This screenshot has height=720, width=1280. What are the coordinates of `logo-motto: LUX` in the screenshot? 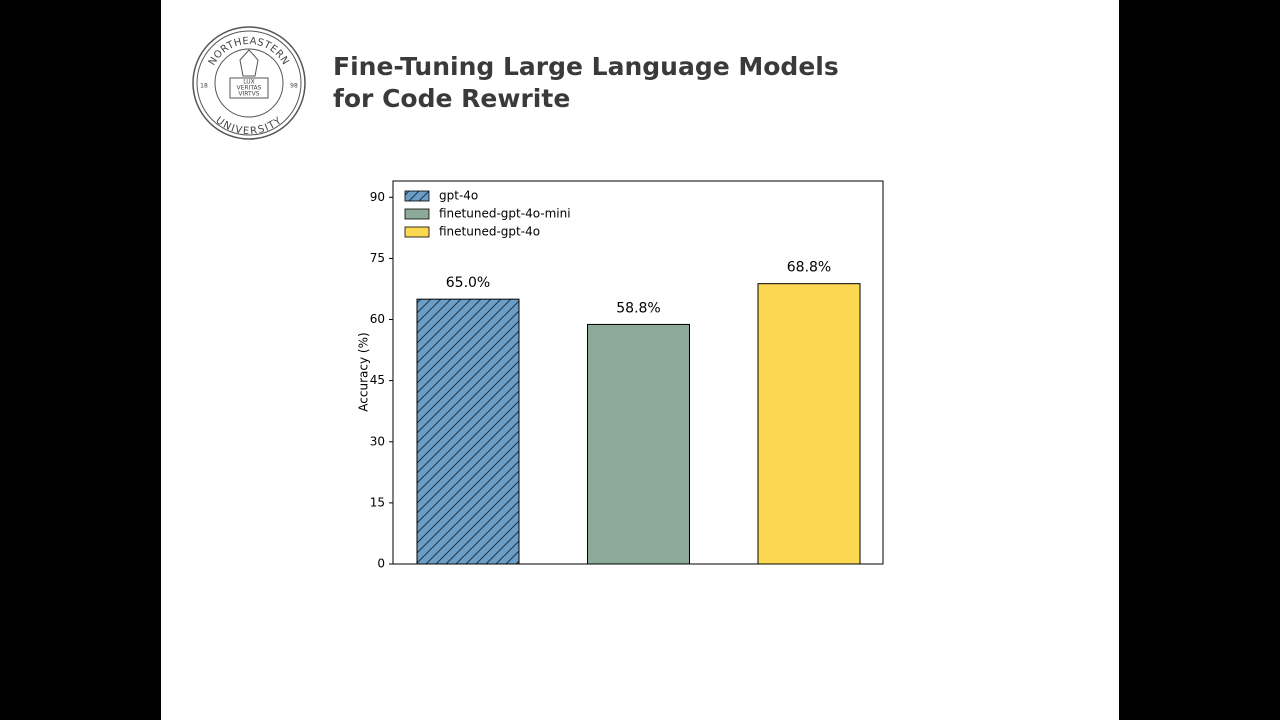 It's located at (249, 82).